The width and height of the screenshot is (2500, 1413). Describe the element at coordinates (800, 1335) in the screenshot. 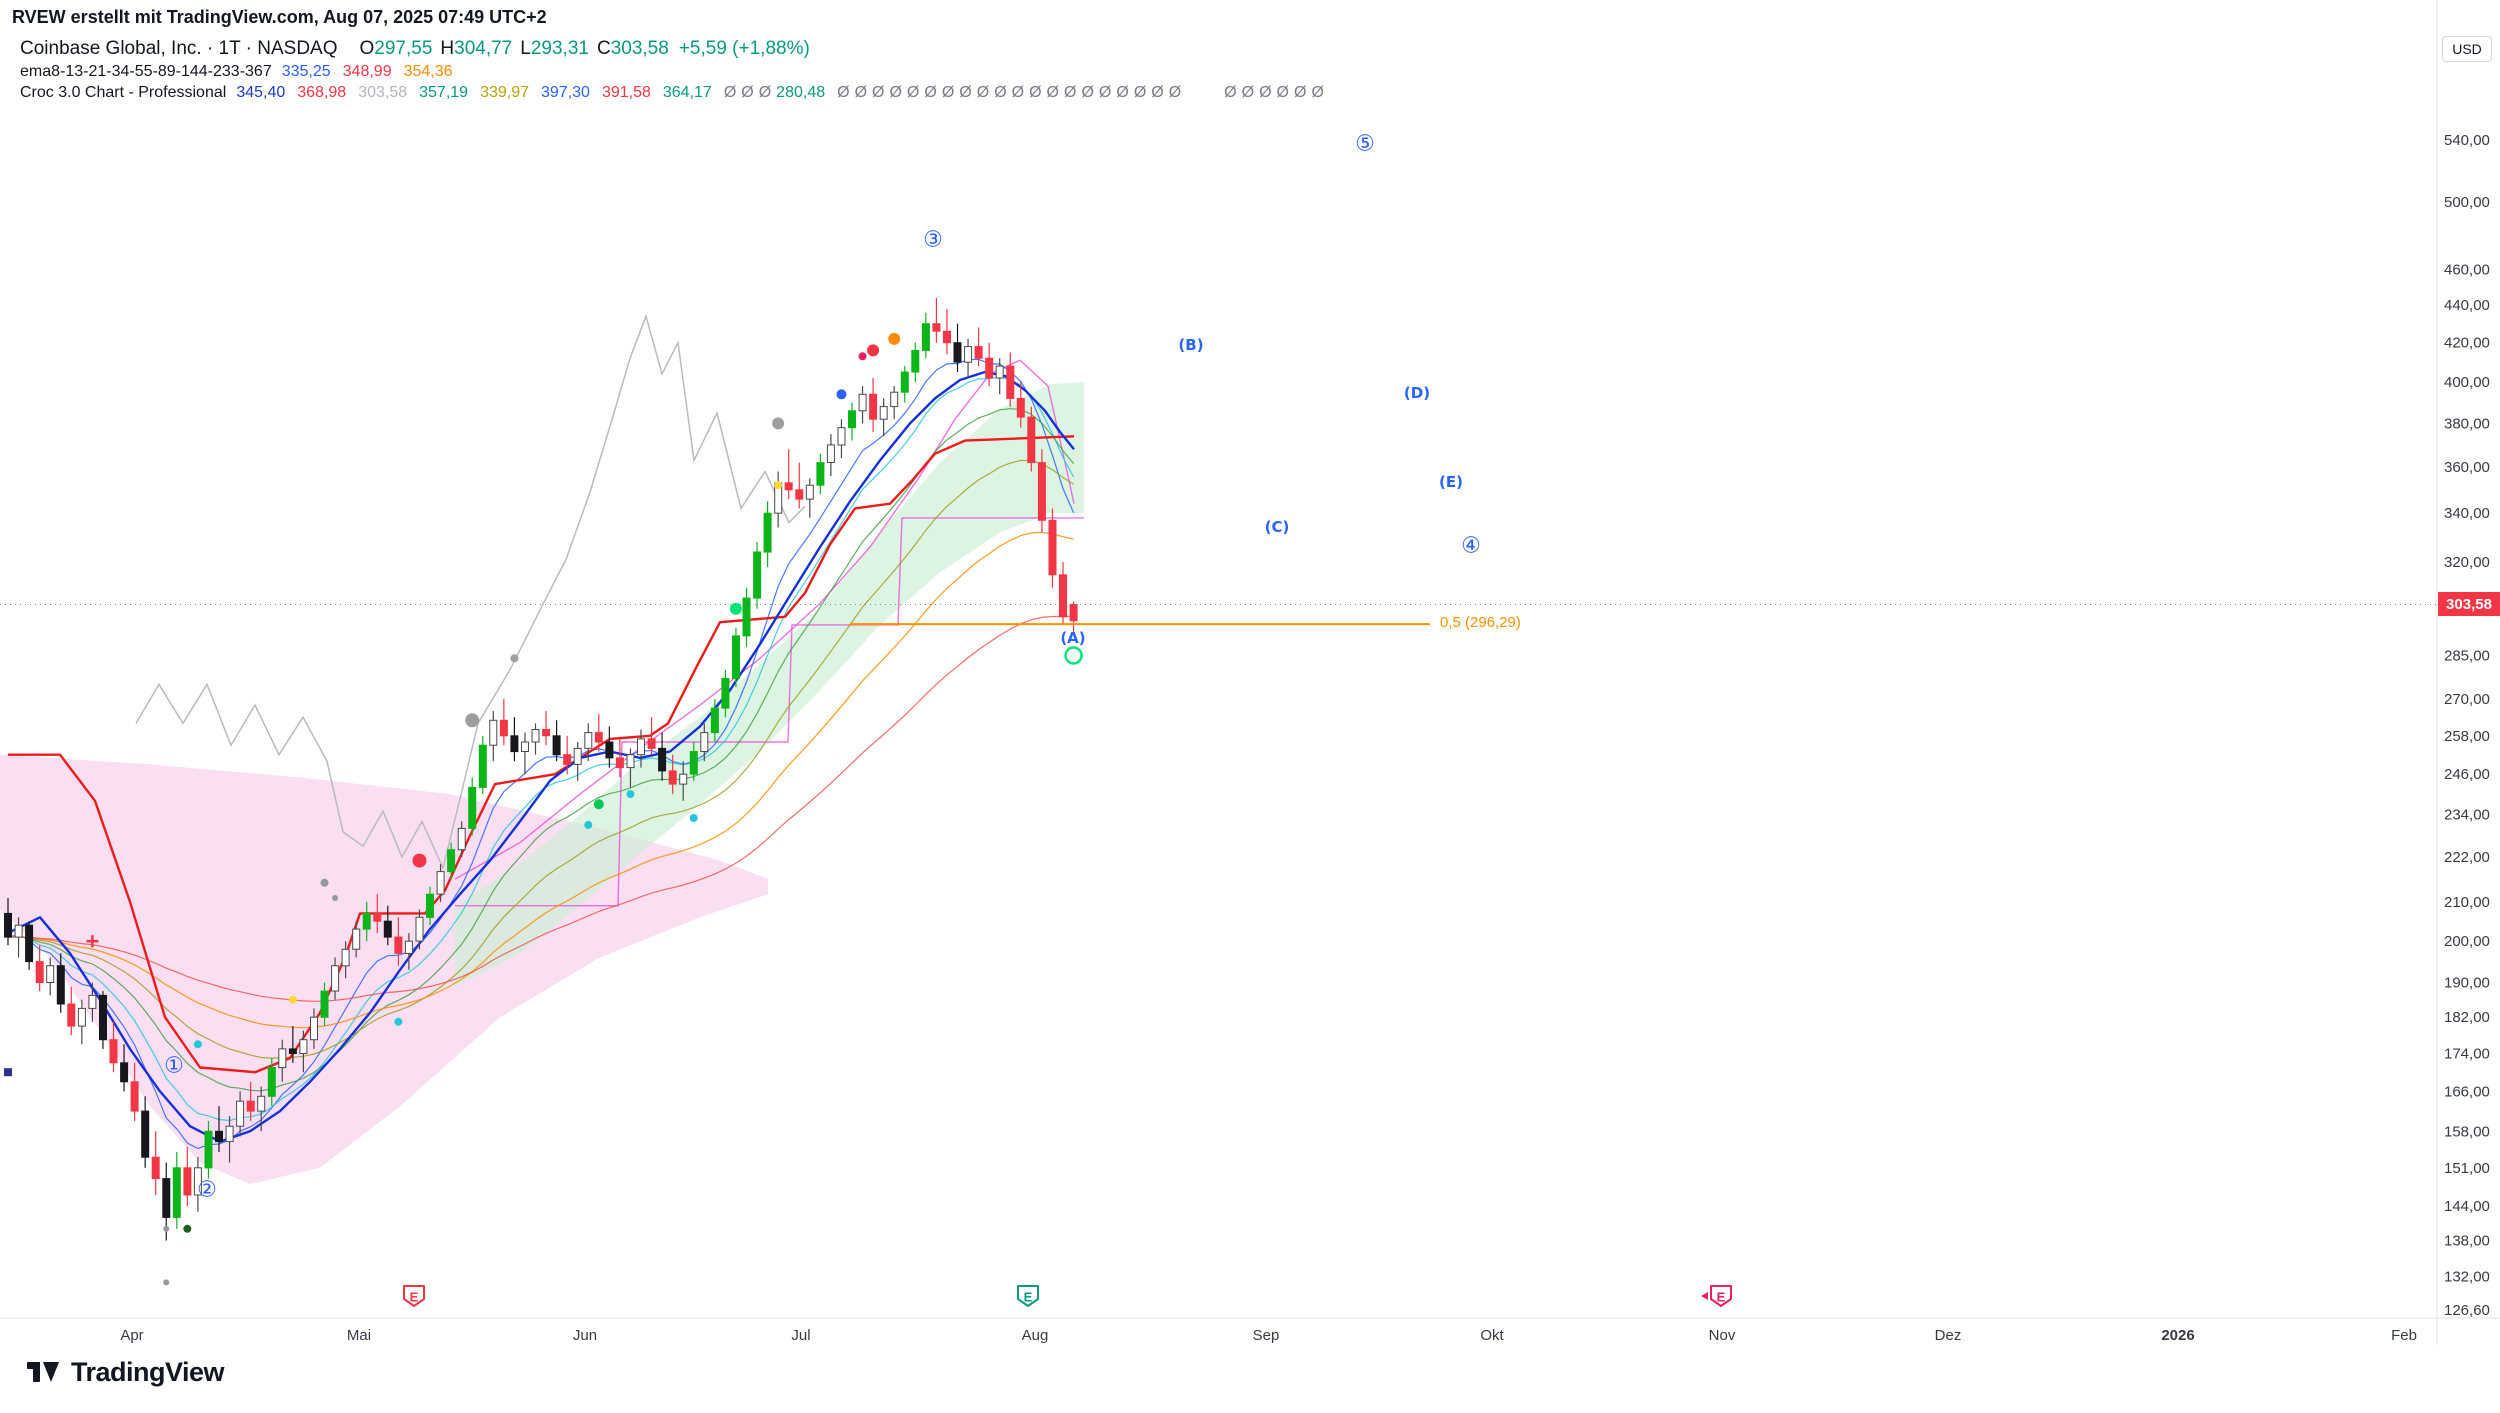

I see `time-tick-label: Jul` at that location.